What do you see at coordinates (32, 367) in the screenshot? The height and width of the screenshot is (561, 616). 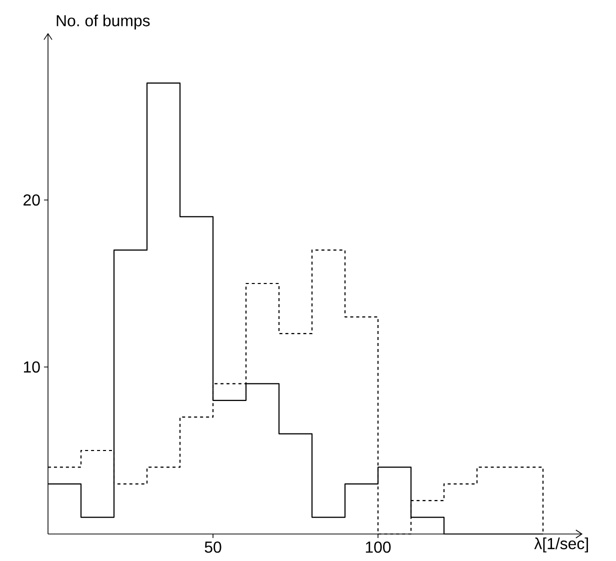 I see `y-tick-label: 10` at bounding box center [32, 367].